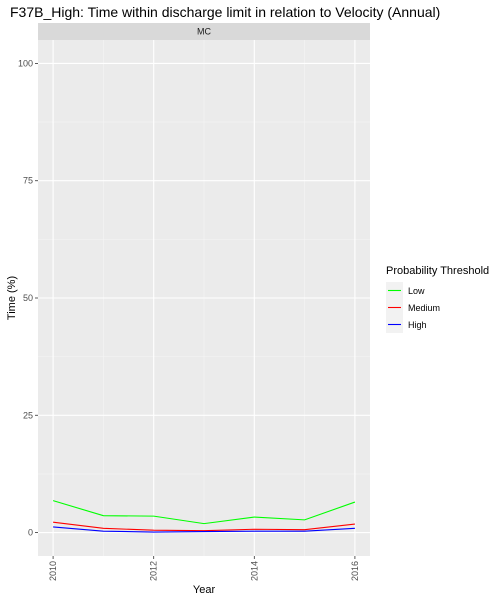 This screenshot has width=500, height=600. What do you see at coordinates (25, 63) in the screenshot?
I see `y-tick-label: 100` at bounding box center [25, 63].